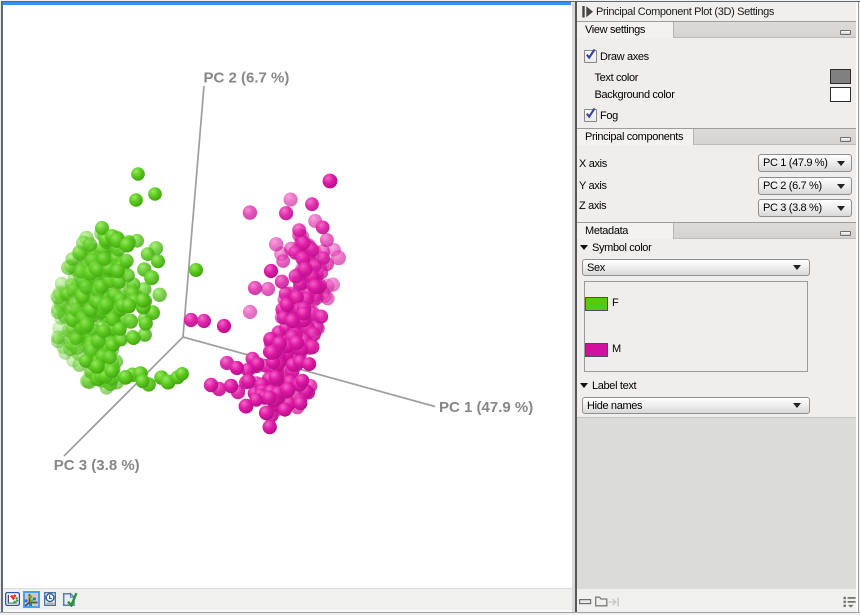 The image size is (860, 615). What do you see at coordinates (486, 407) in the screenshot?
I see `svg-text: PC 1 (47.9 %)` at bounding box center [486, 407].